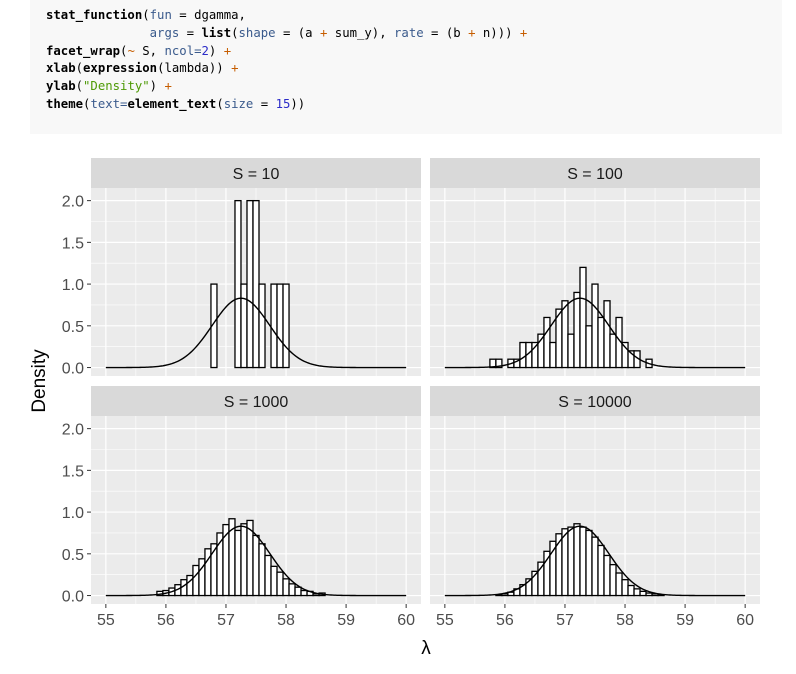  Describe the element at coordinates (149, 50) in the screenshot. I see `code-token: S,` at that location.